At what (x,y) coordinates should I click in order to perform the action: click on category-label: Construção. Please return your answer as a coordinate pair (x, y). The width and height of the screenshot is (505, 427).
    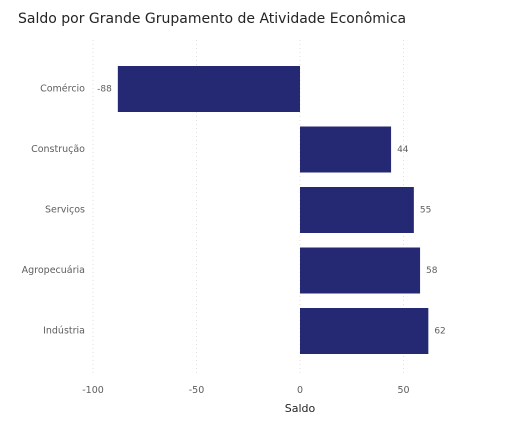
    Looking at the image, I should click on (58, 149).